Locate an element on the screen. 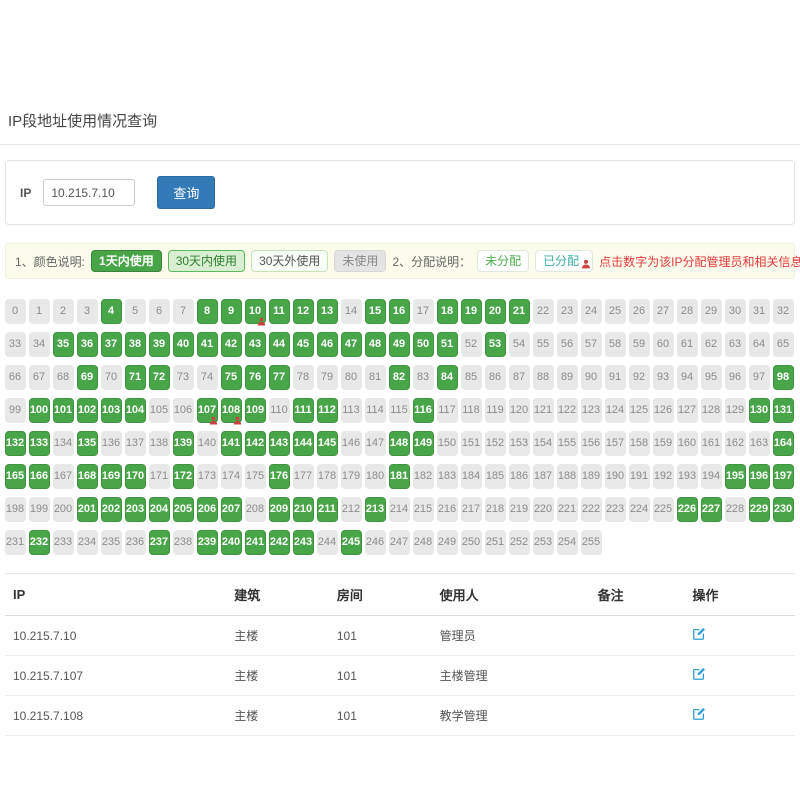 Image resolution: width=800 pixels, height=800 pixels. ip-cell-167: 167 is located at coordinates (63, 476).